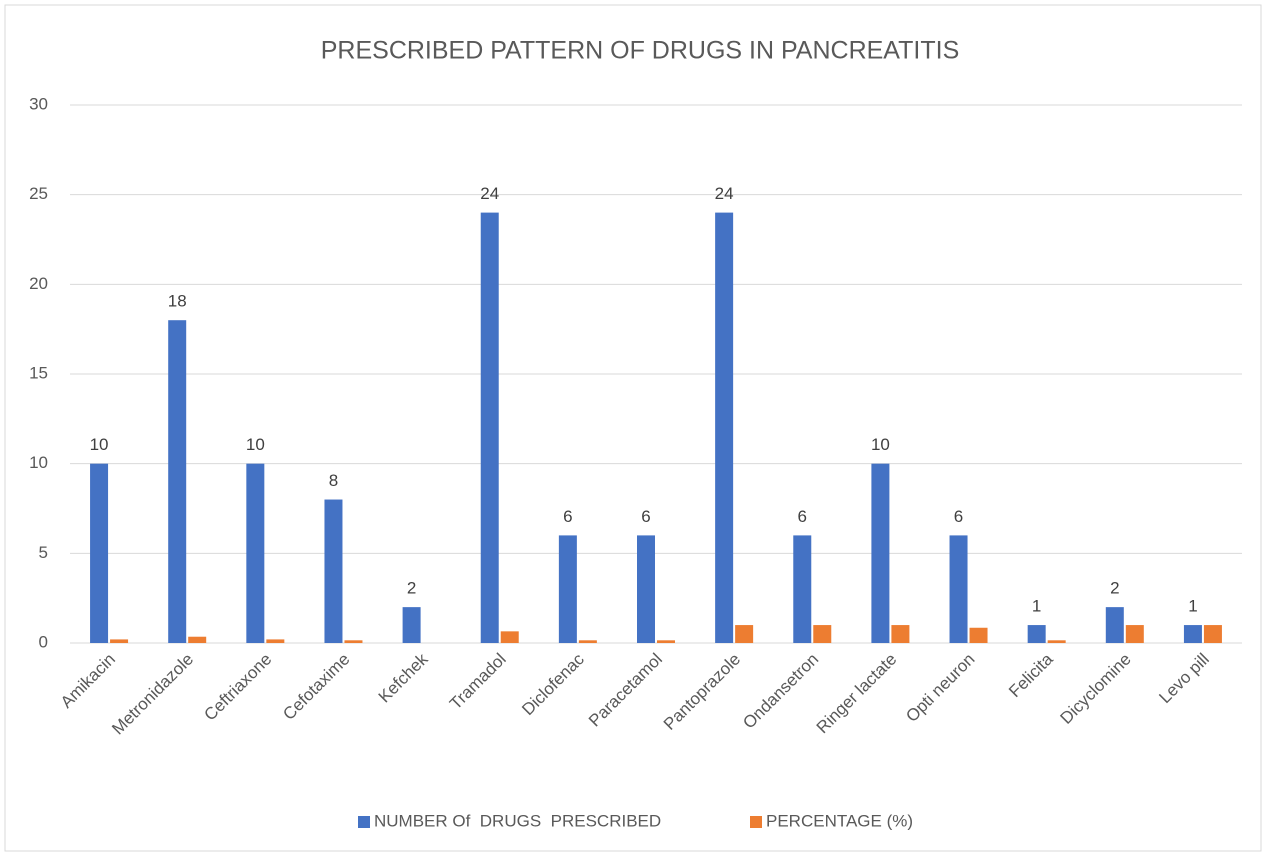  Describe the element at coordinates (38, 103) in the screenshot. I see `y-tick-label: 30` at that location.